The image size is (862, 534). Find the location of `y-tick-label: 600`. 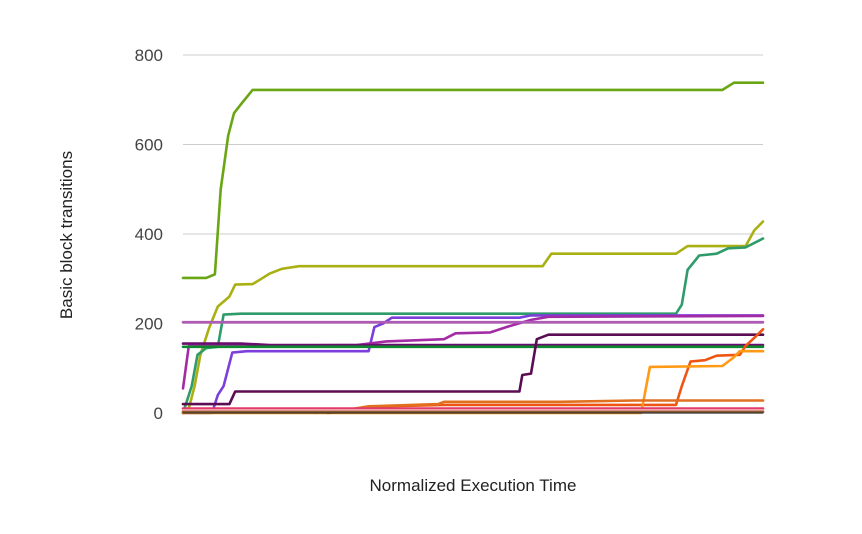

y-tick-label: 600 is located at coordinates (149, 145).